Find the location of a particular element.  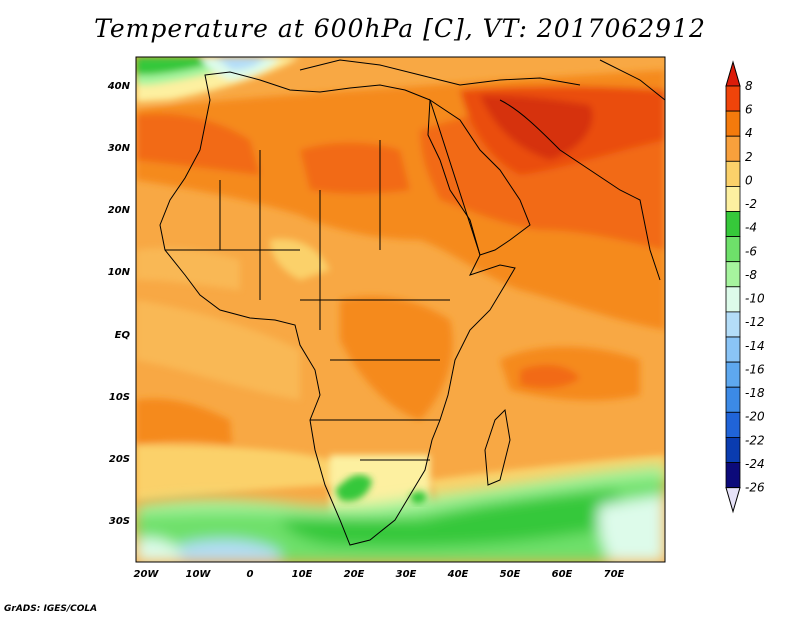

lat-label-20s: 20S is located at coordinates (119, 459).